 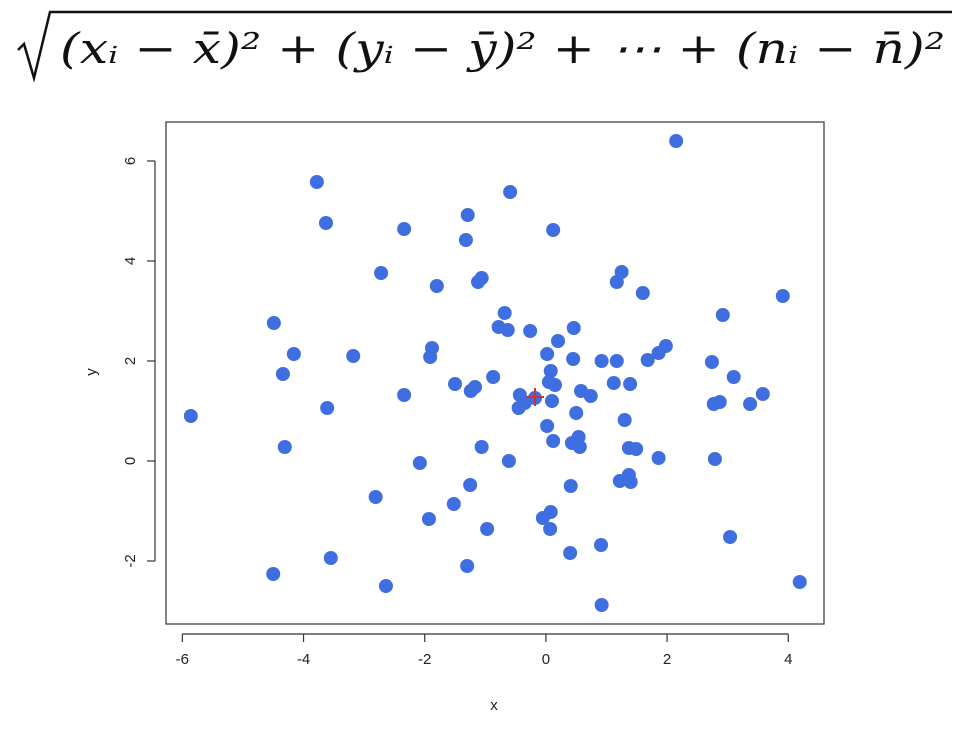 I want to click on radical-sign, so click(x=484, y=46).